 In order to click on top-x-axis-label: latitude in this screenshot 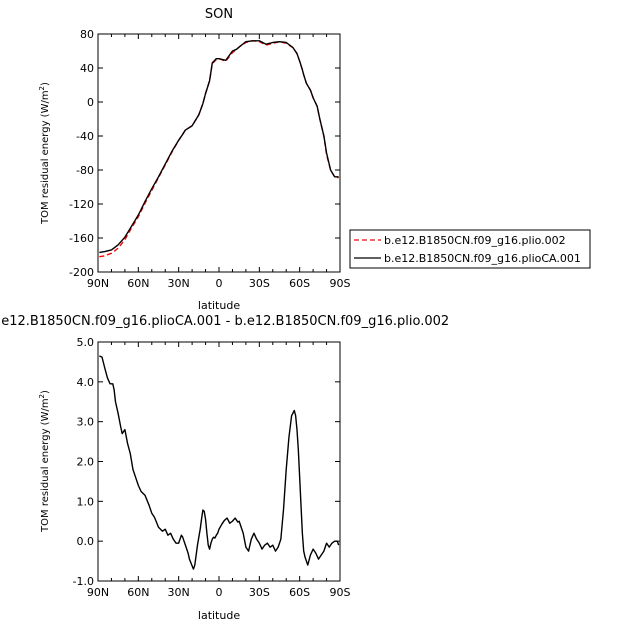, I will do `click(219, 305)`.